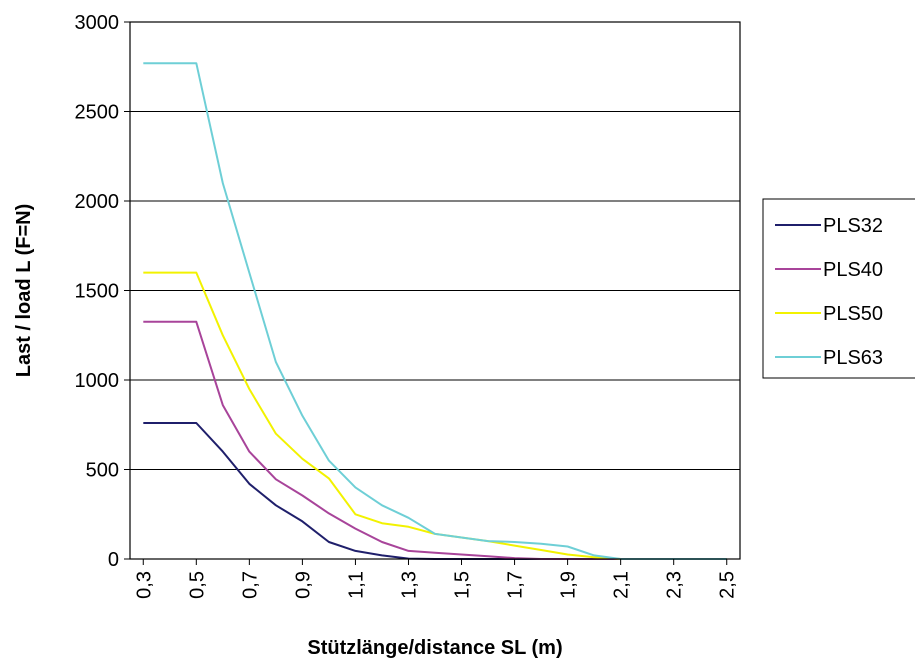  Describe the element at coordinates (24, 291) in the screenshot. I see `y-axis-title: Last / load L (F=N)` at that location.